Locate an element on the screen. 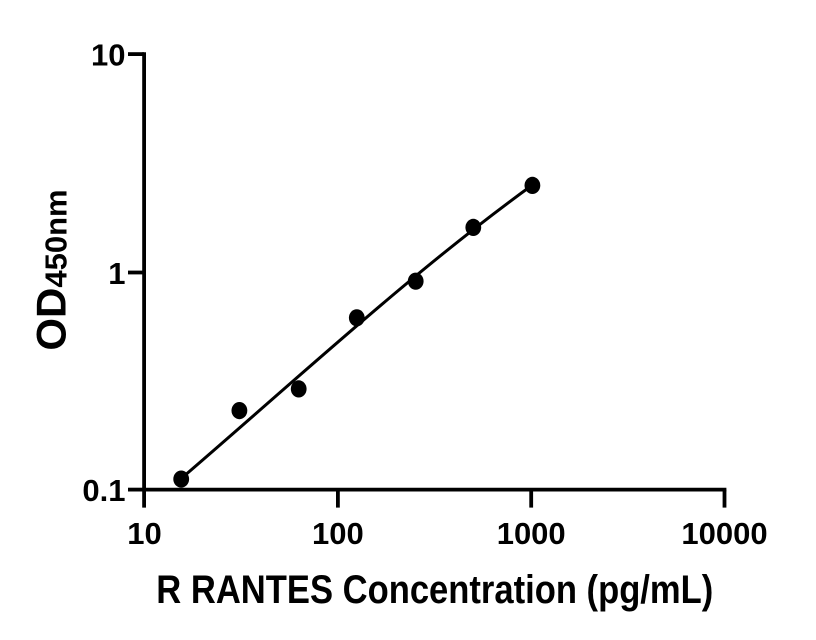 This screenshot has height=640, width=816. svg-text: R RANTES Concentration (pg/mL) is located at coordinates (434, 590).